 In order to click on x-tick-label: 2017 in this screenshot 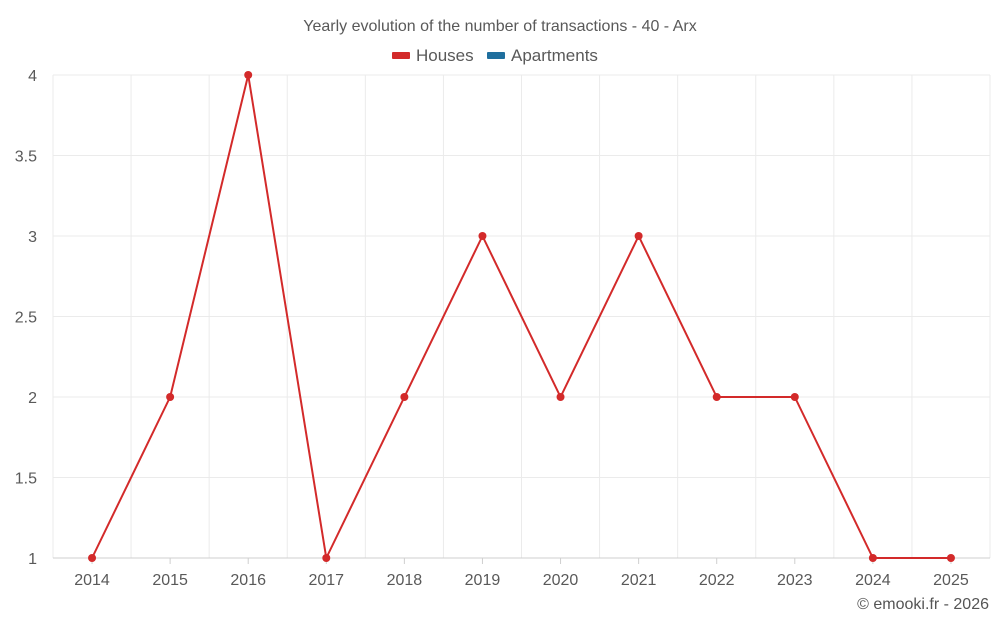, I will do `click(326, 580)`.